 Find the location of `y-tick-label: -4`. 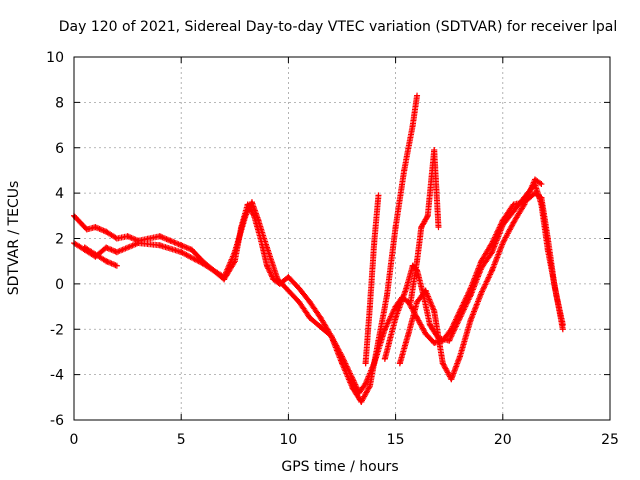

y-tick-label: -4 is located at coordinates (57, 376).